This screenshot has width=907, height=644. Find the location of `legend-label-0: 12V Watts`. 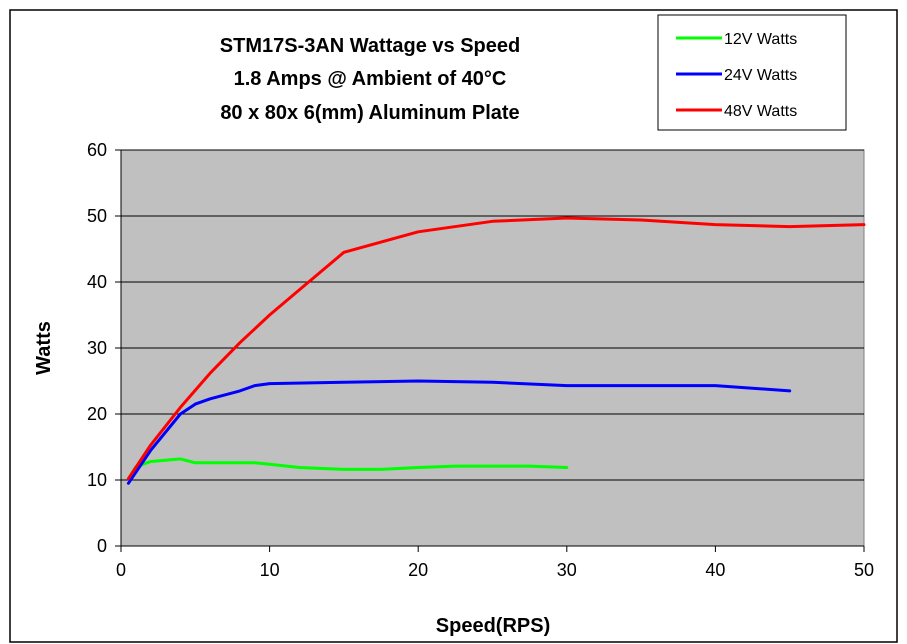

legend-label-0: 12V Watts is located at coordinates (760, 39).